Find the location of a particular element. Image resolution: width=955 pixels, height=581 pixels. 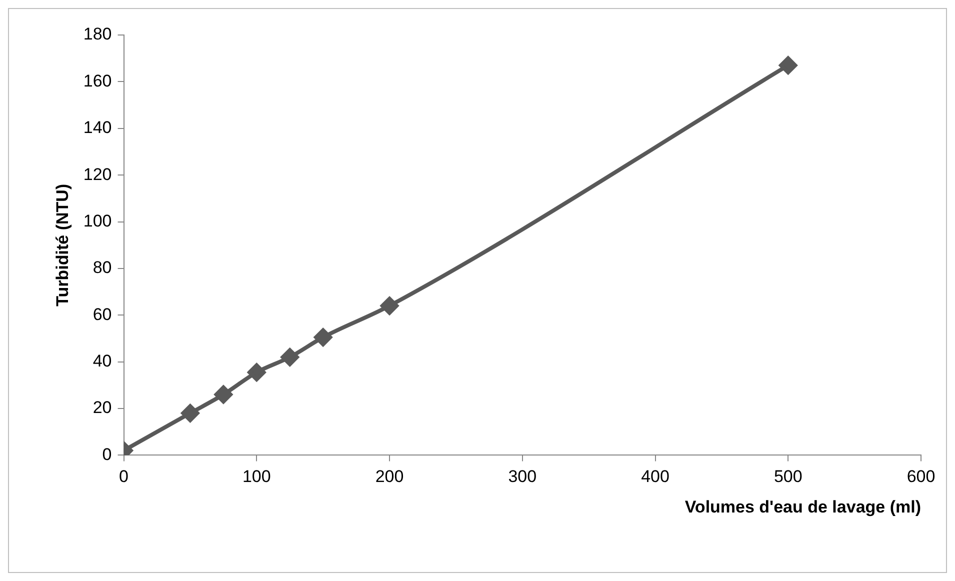

x-tick-label: 300 is located at coordinates (522, 476).